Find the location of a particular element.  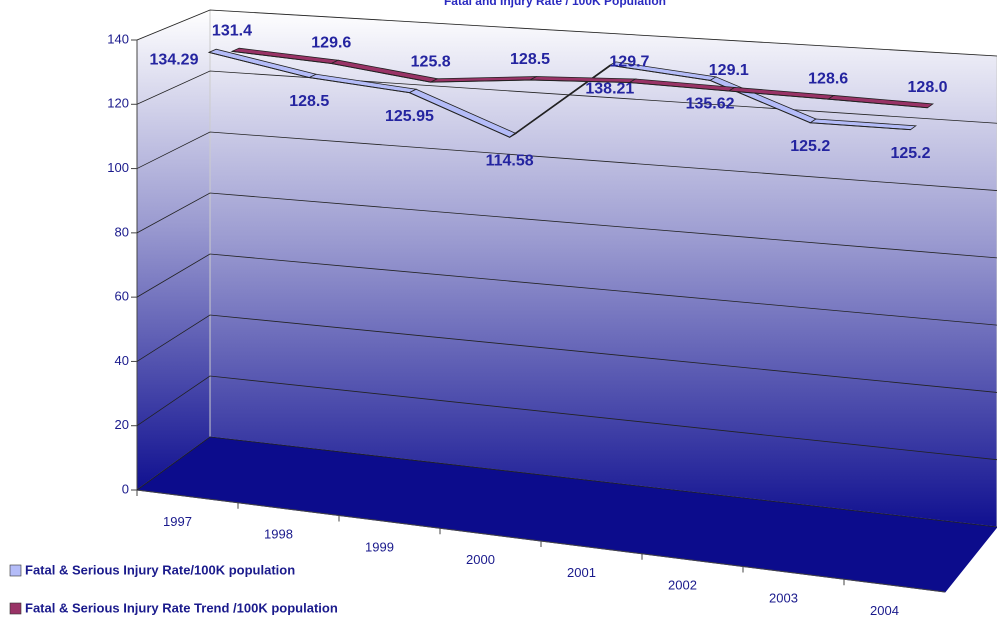

data-label: 125.8 is located at coordinates (431, 61).